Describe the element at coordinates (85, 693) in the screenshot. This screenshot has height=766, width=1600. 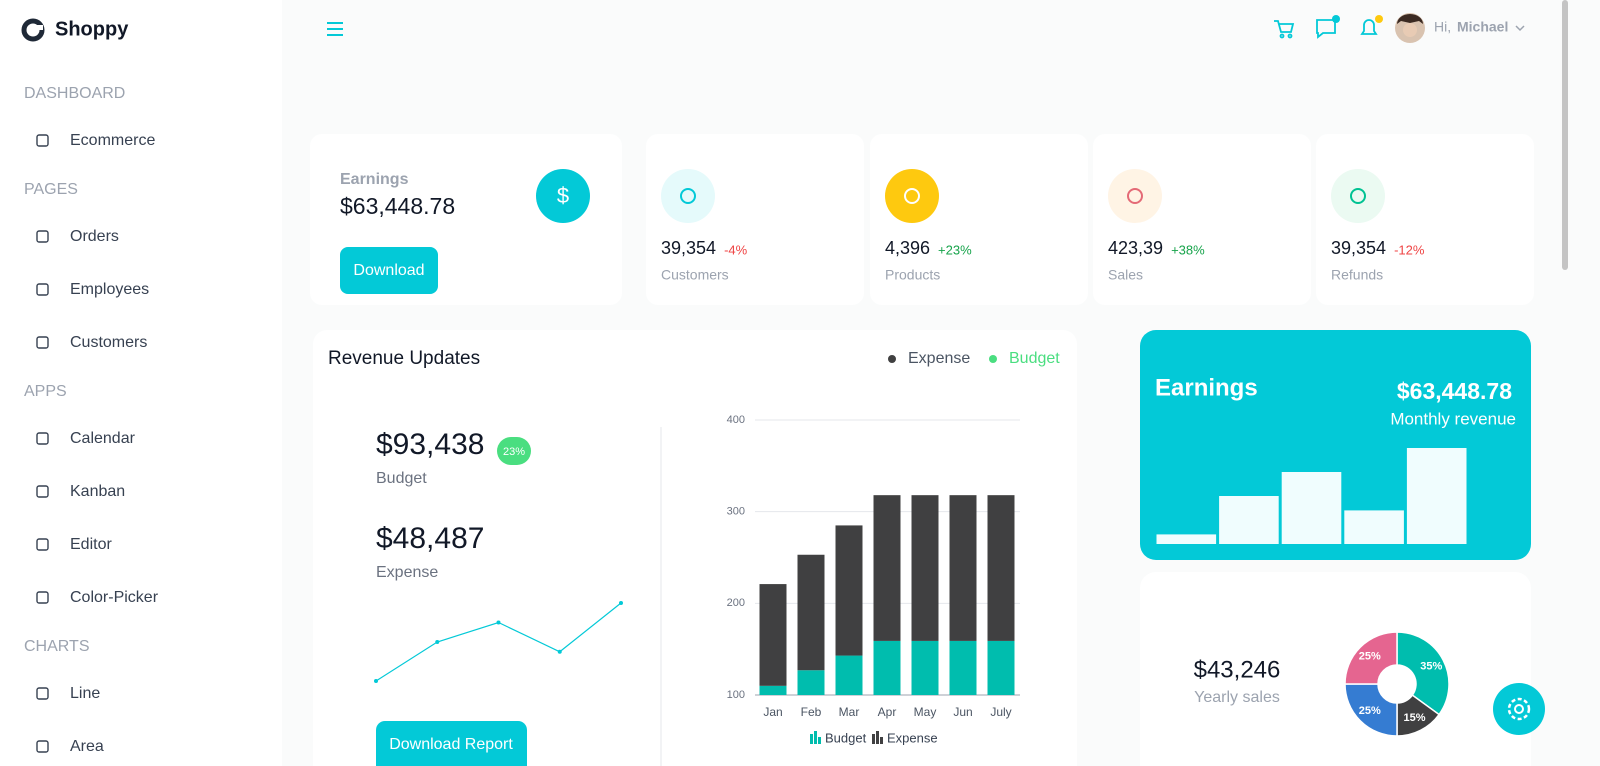
I see `nav-item: Line` at that location.